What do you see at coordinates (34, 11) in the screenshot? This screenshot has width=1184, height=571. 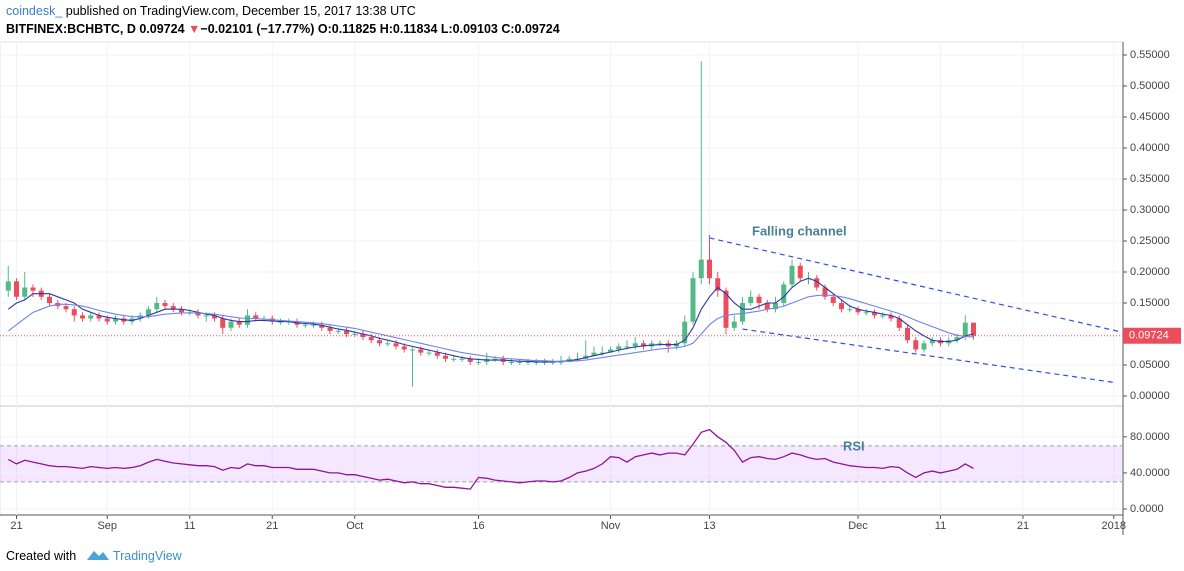 I see `author: coindesk_` at bounding box center [34, 11].